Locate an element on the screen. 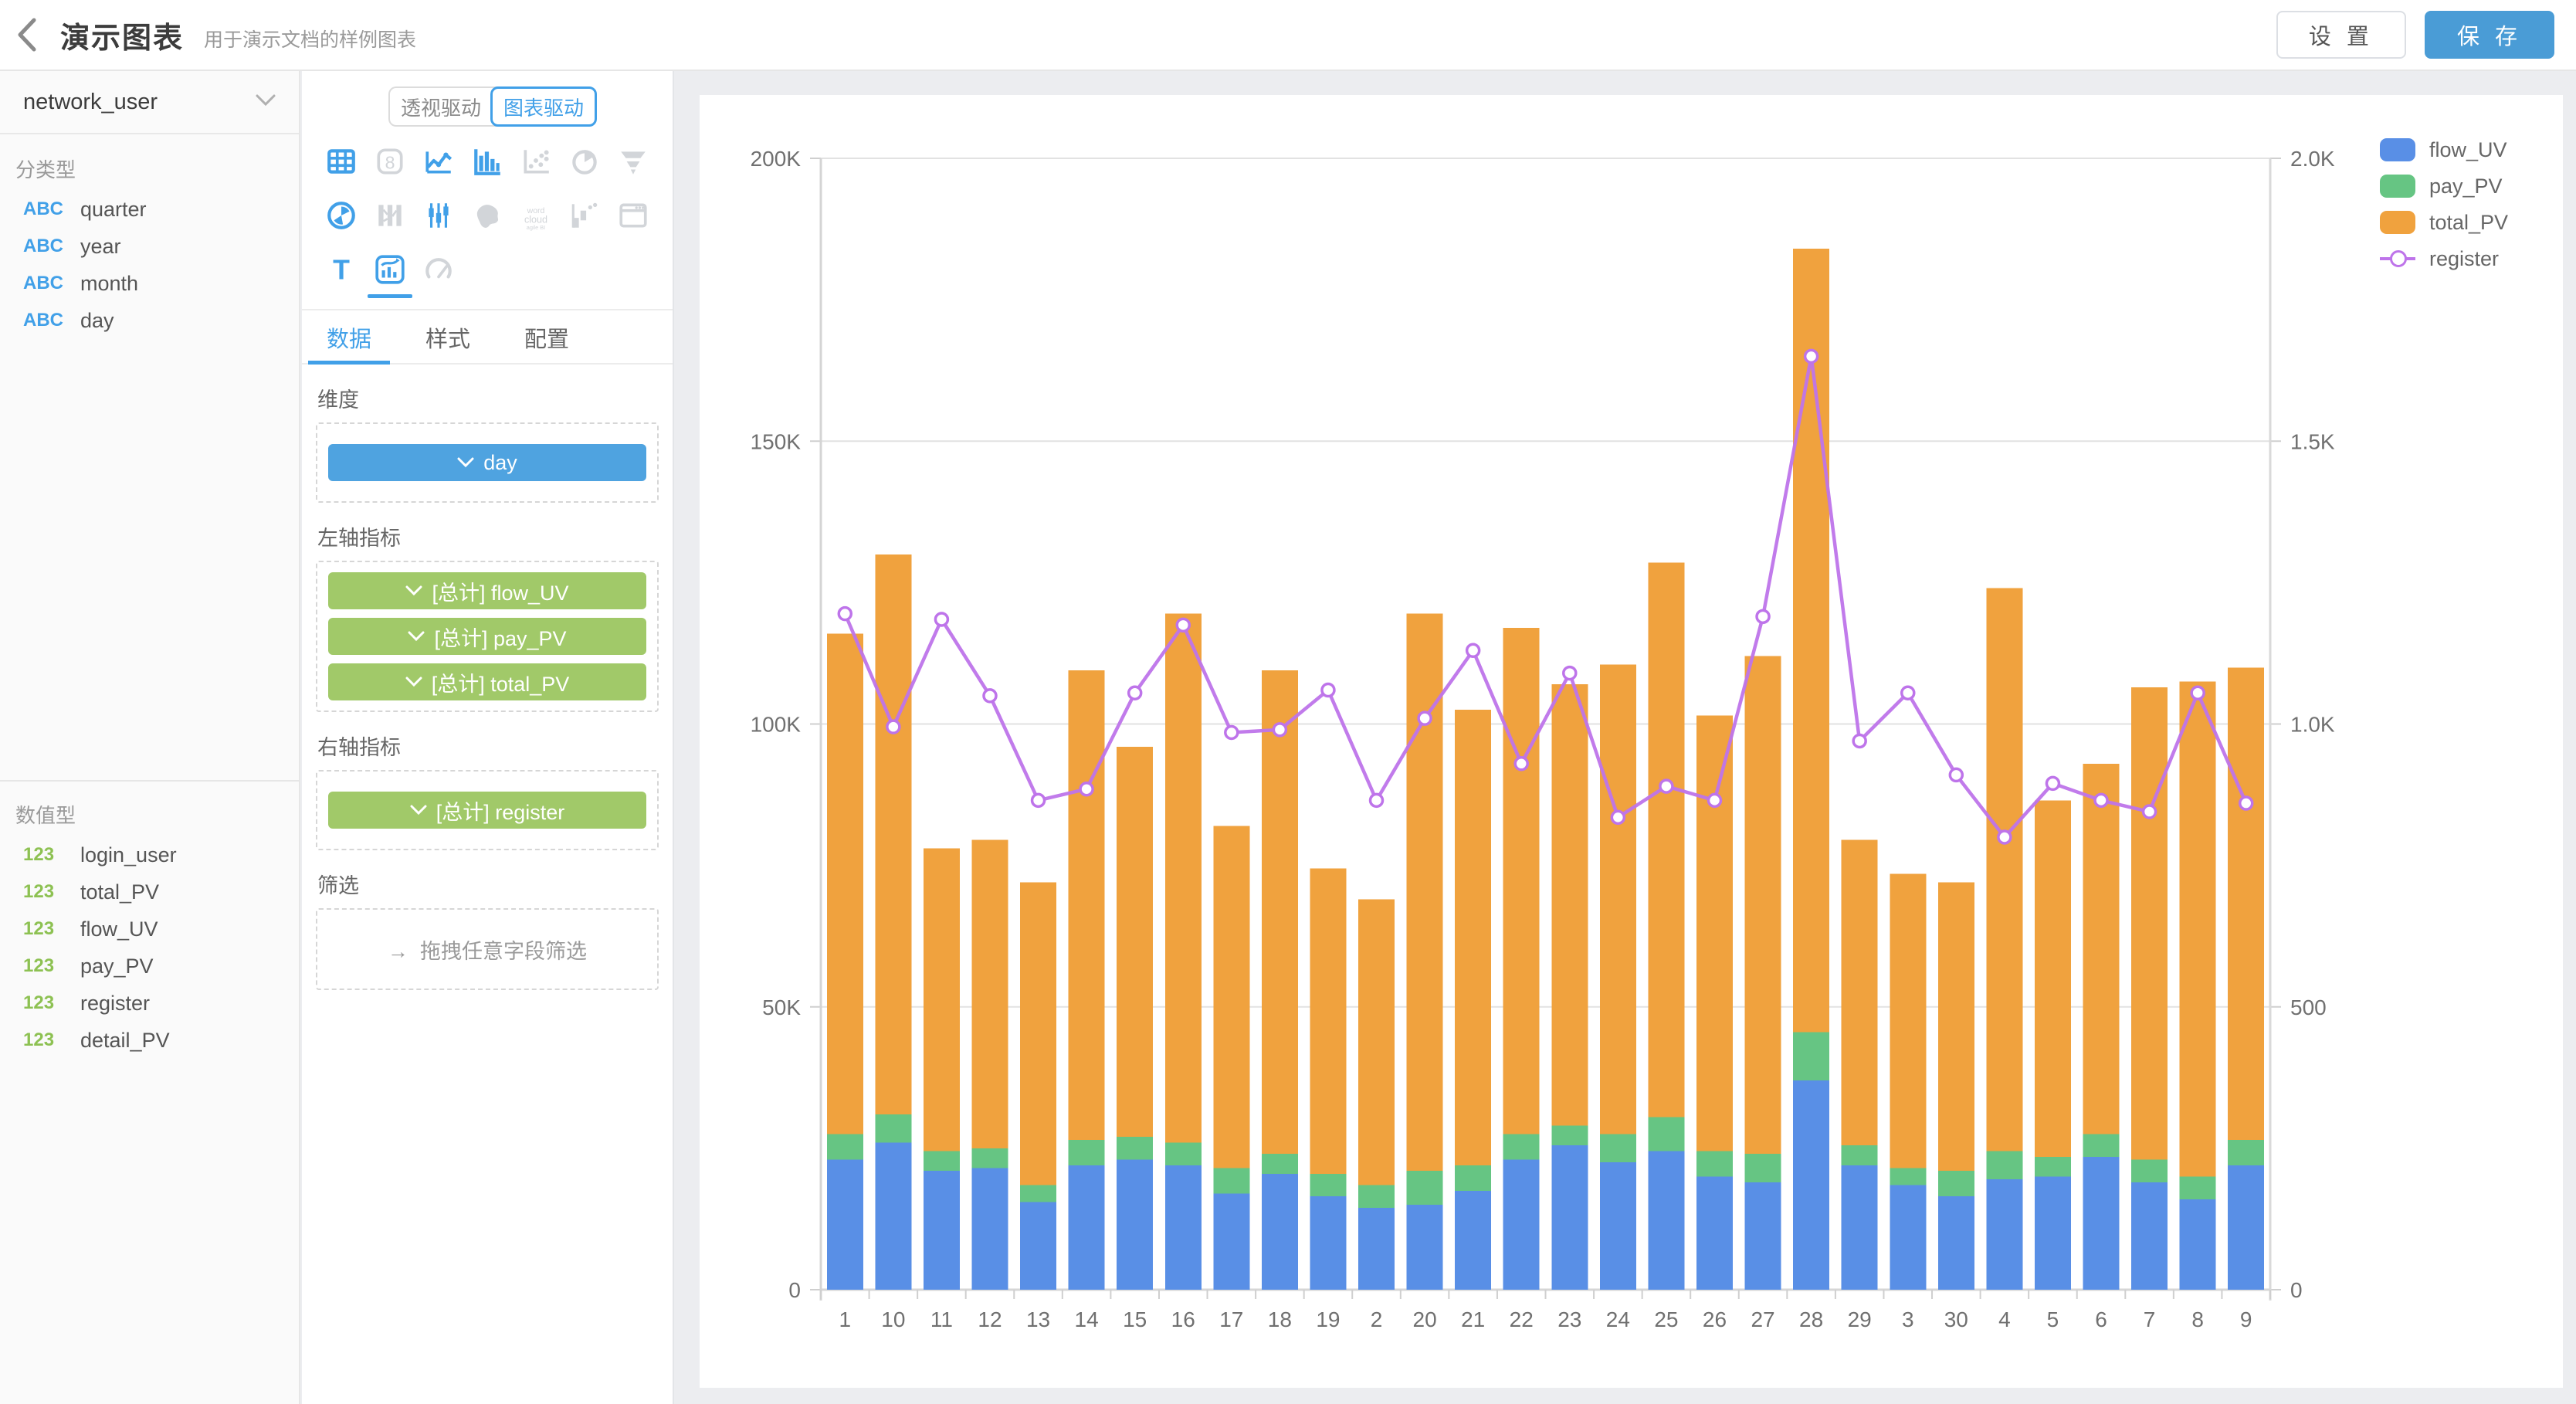  mode-toggle: 透视驱动 图表驱动 is located at coordinates (493, 107).